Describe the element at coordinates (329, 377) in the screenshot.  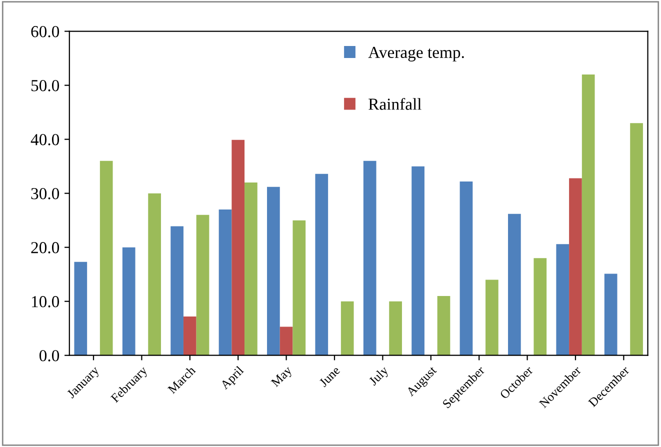
I see `x-tick-label: June` at that location.